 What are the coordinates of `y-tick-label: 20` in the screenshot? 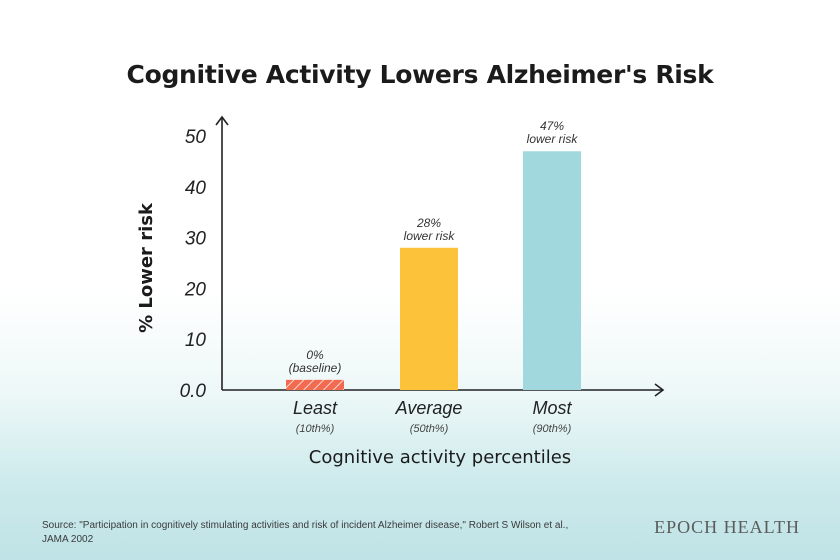 It's located at (195, 289).